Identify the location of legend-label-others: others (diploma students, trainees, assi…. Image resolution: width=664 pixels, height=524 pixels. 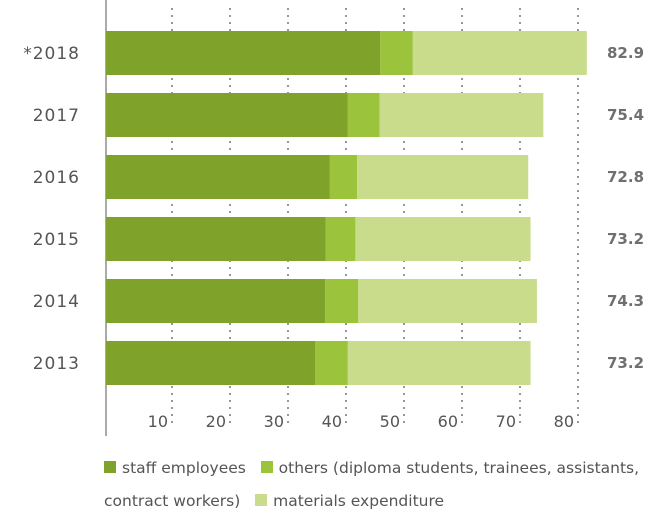
(372, 484).